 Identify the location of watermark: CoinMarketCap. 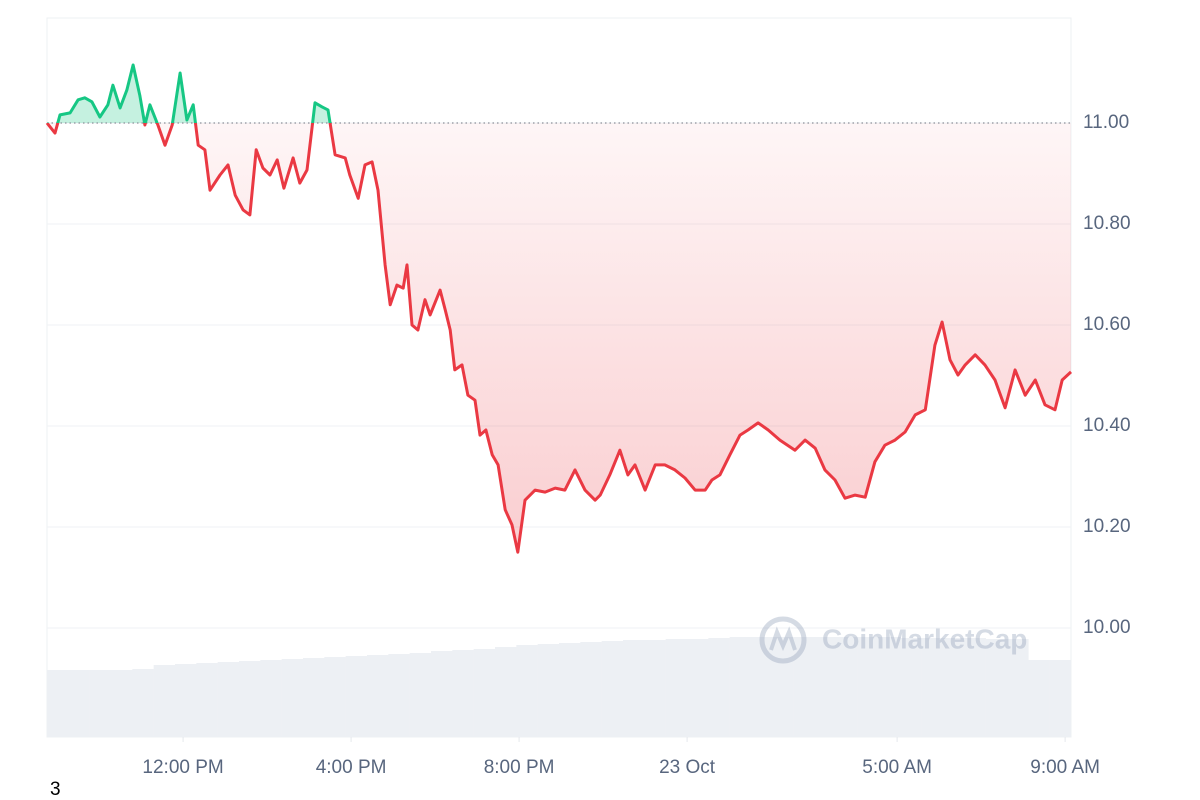
(893, 640).